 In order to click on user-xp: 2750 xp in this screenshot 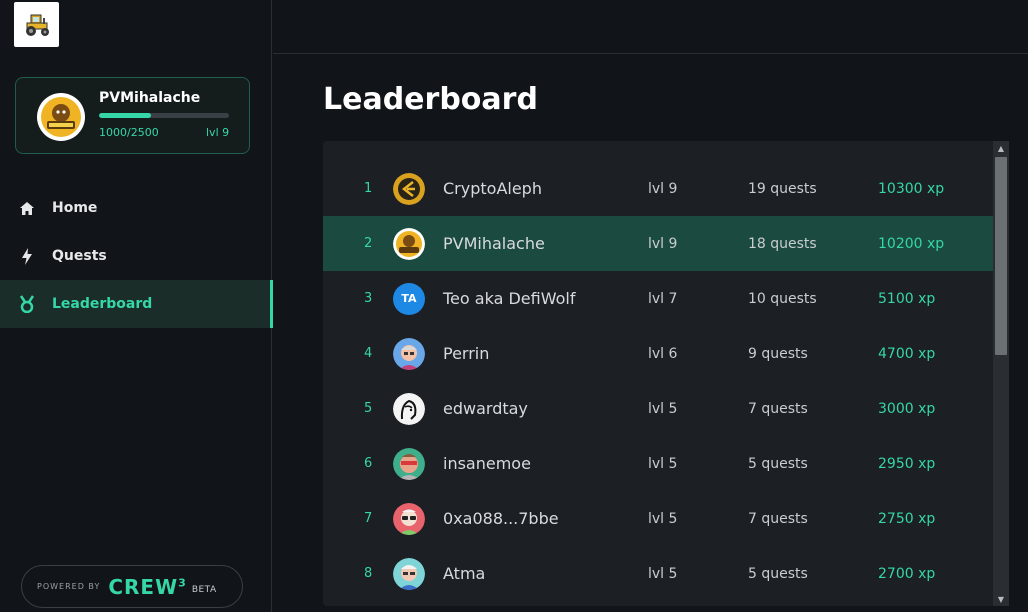, I will do `click(907, 518)`.